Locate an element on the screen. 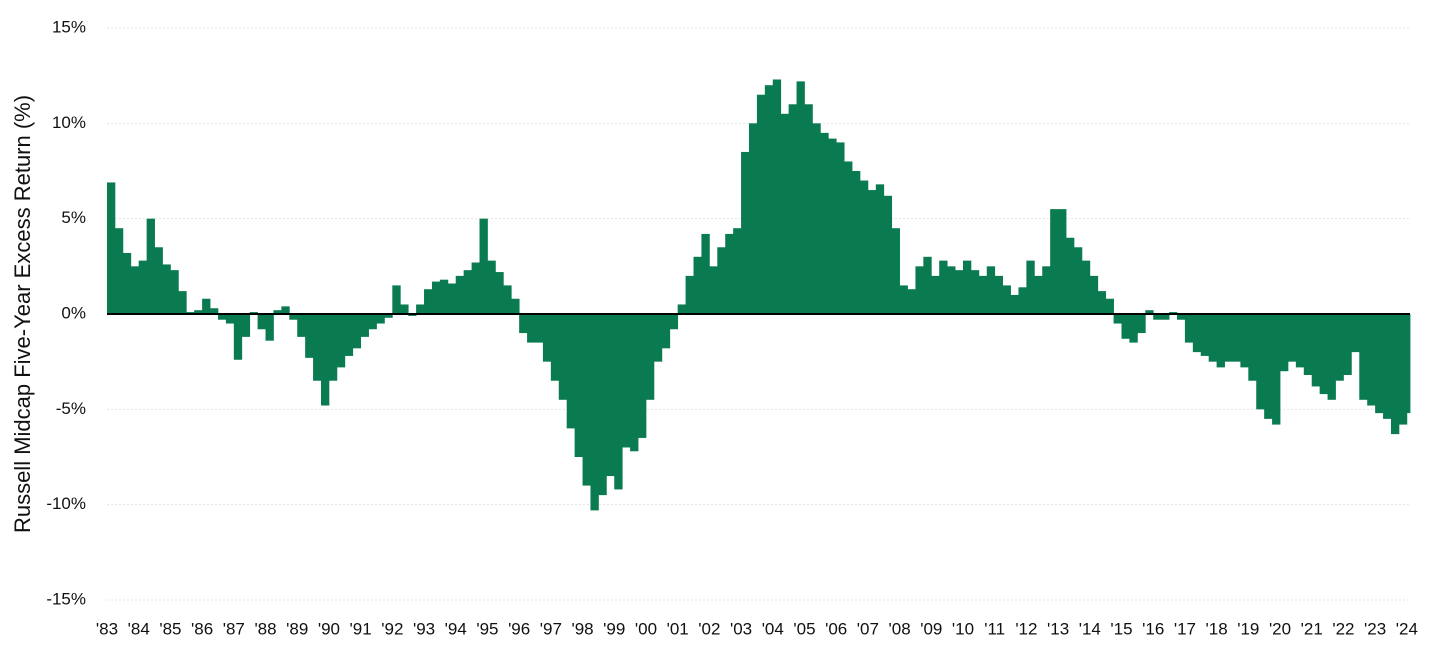 This screenshot has width=1440, height=650. x-tick-label: '97 is located at coordinates (551, 628).